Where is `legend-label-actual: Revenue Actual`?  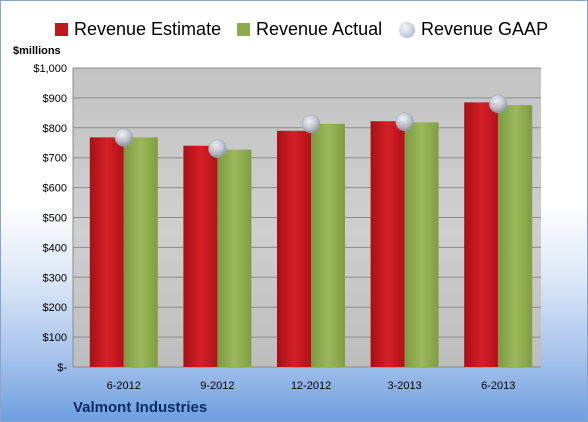 legend-label-actual: Revenue Actual is located at coordinates (319, 29).